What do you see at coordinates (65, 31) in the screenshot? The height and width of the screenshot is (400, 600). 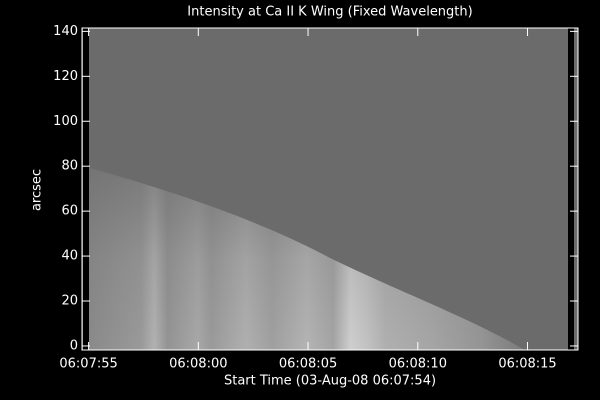 I see `y-tick-label: 140` at bounding box center [65, 31].